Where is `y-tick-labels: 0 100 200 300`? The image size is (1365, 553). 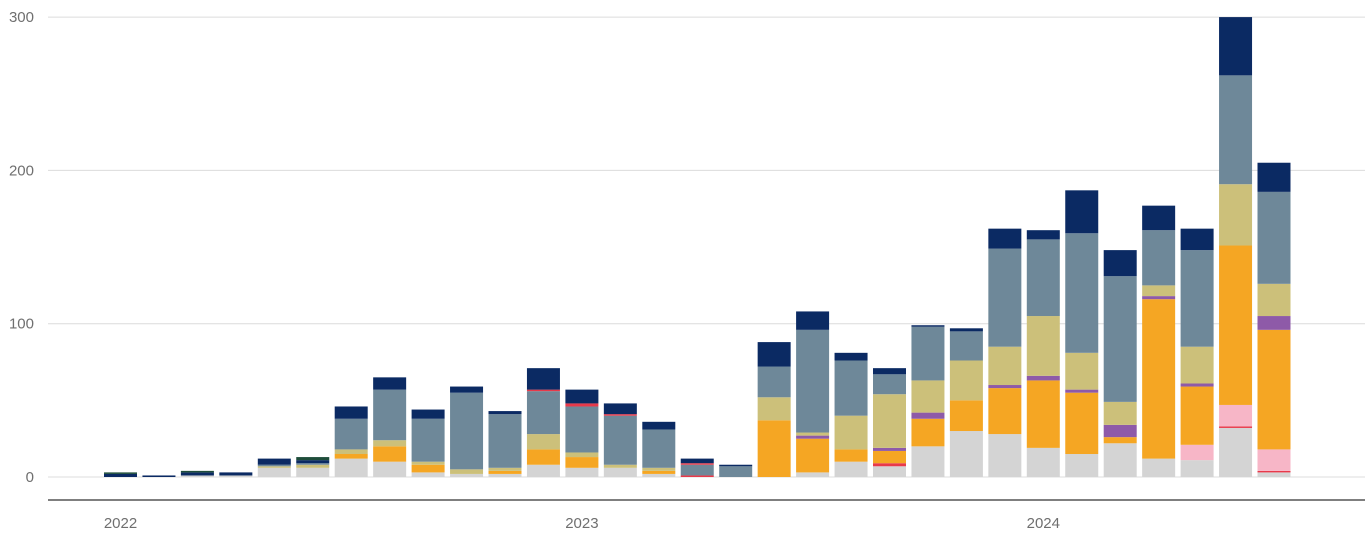 y-tick-labels: 0 100 200 300 is located at coordinates (21, 247).